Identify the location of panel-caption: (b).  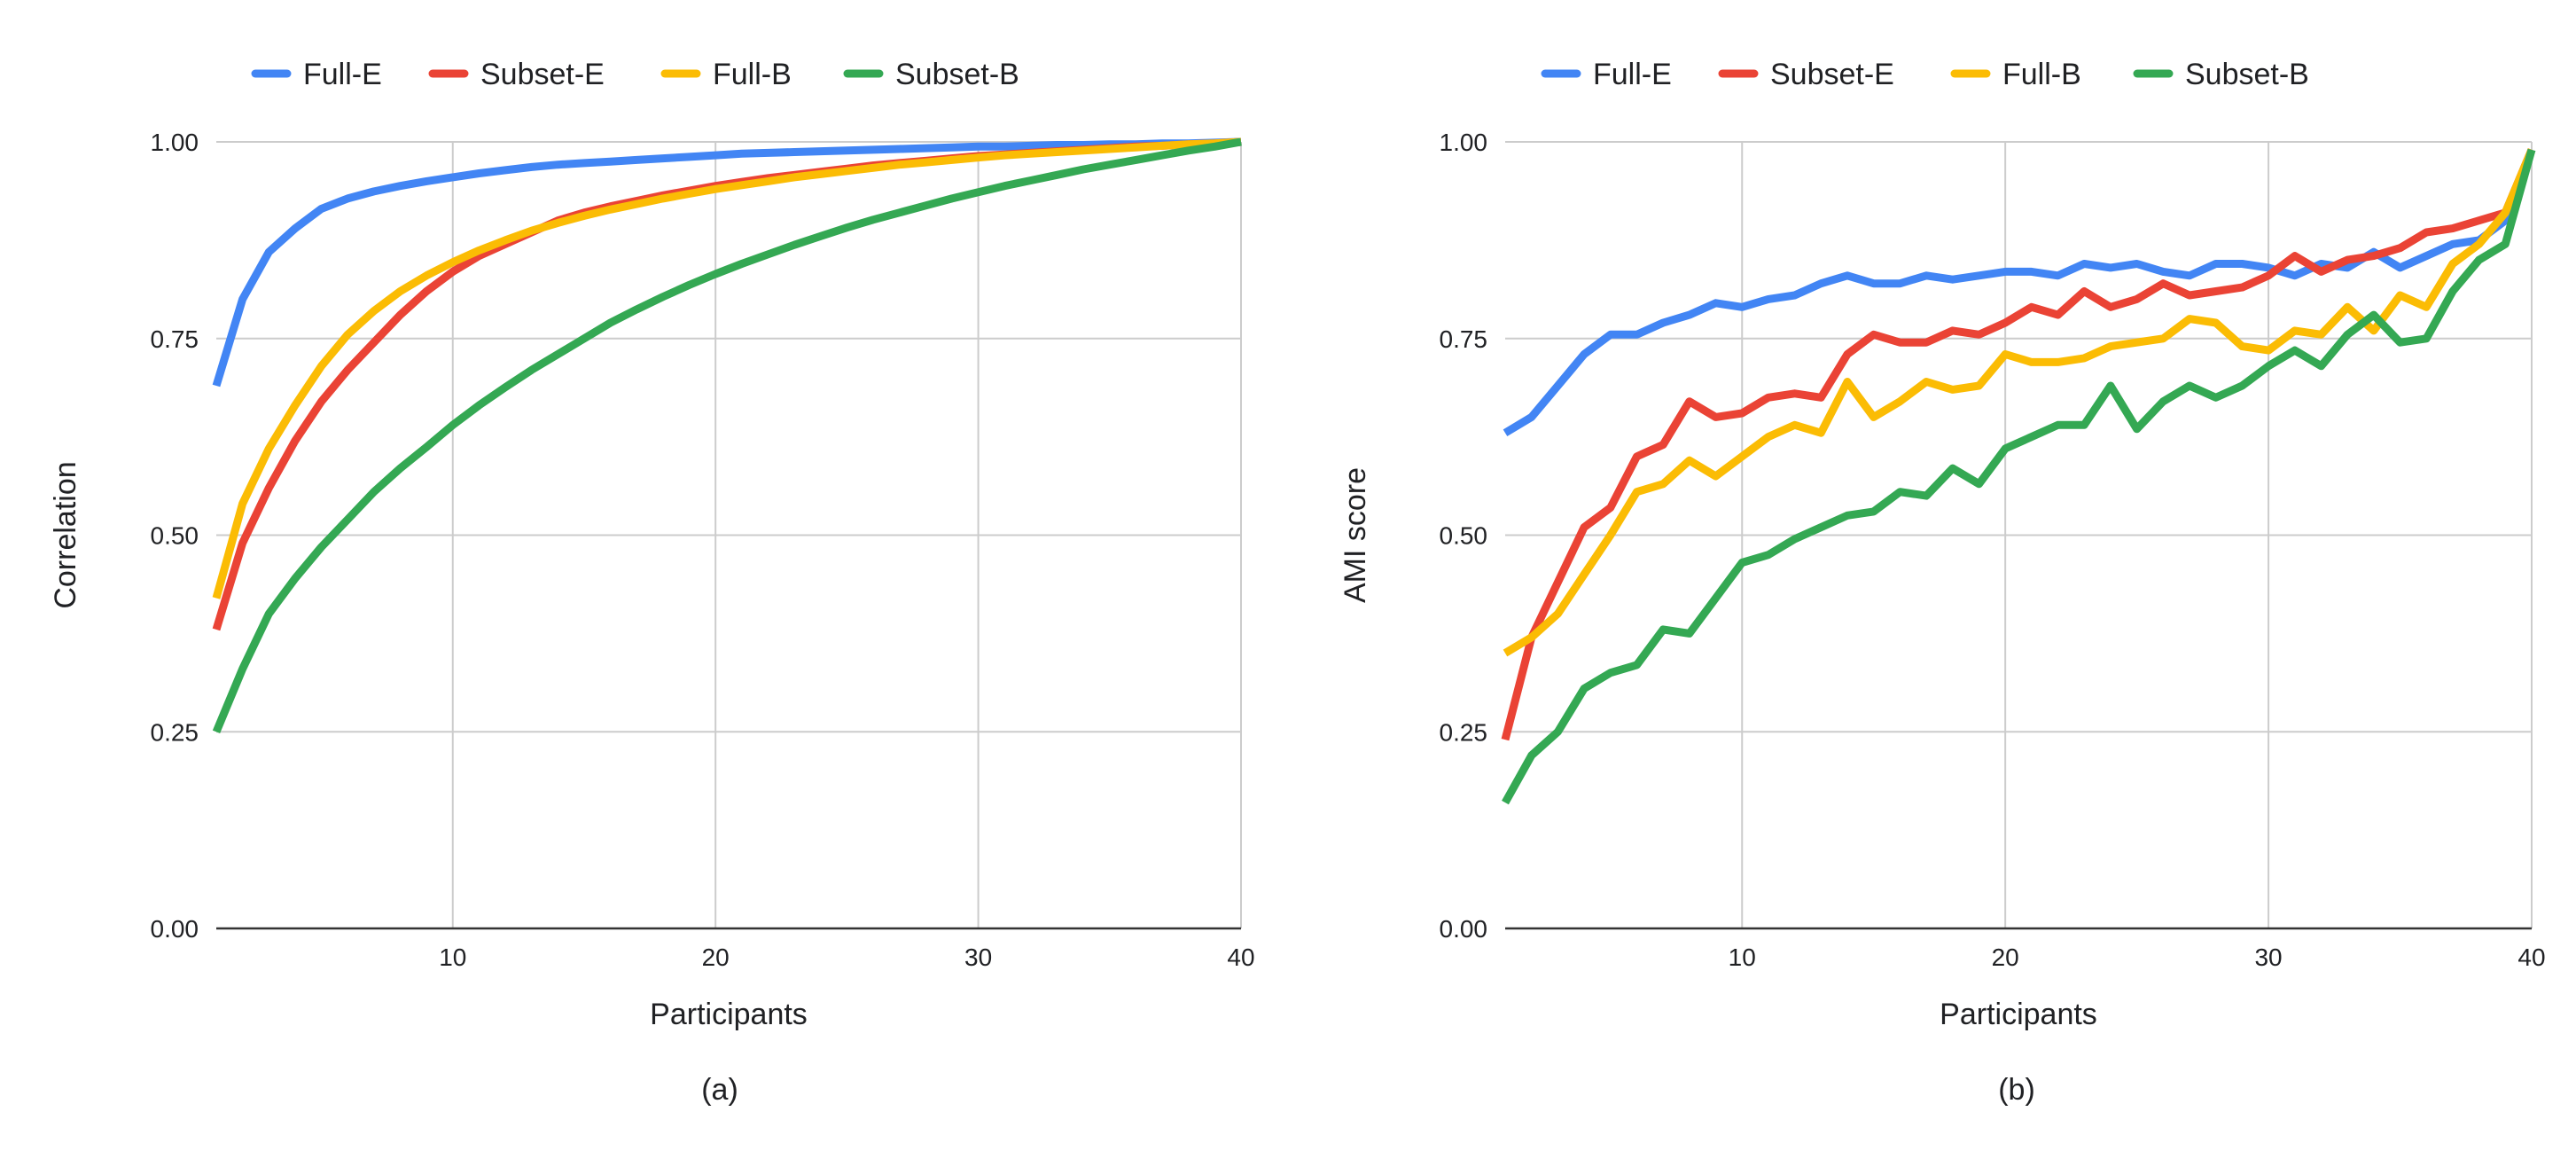
(2016, 1090).